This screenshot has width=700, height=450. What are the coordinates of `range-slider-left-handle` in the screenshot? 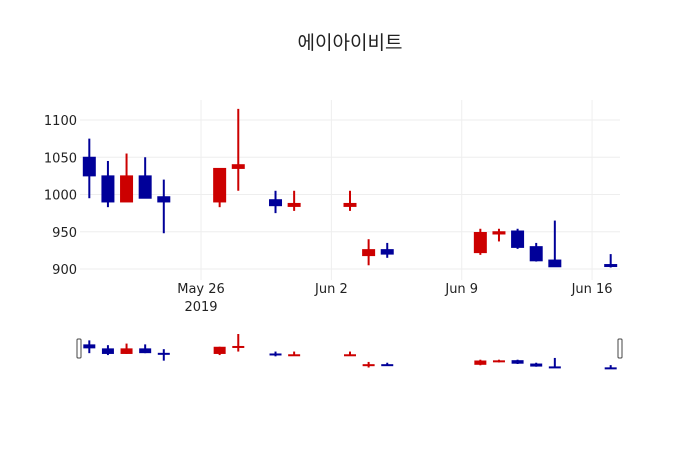 It's located at (79, 348).